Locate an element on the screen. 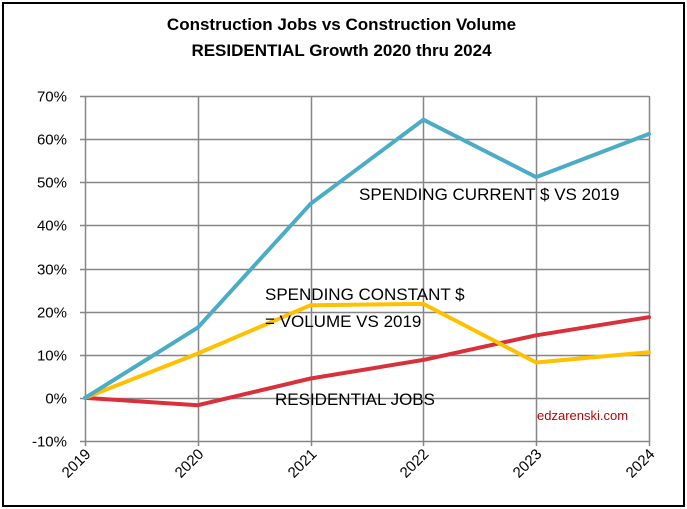 The image size is (687, 509). y-tick-label: -10% is located at coordinates (49, 442).